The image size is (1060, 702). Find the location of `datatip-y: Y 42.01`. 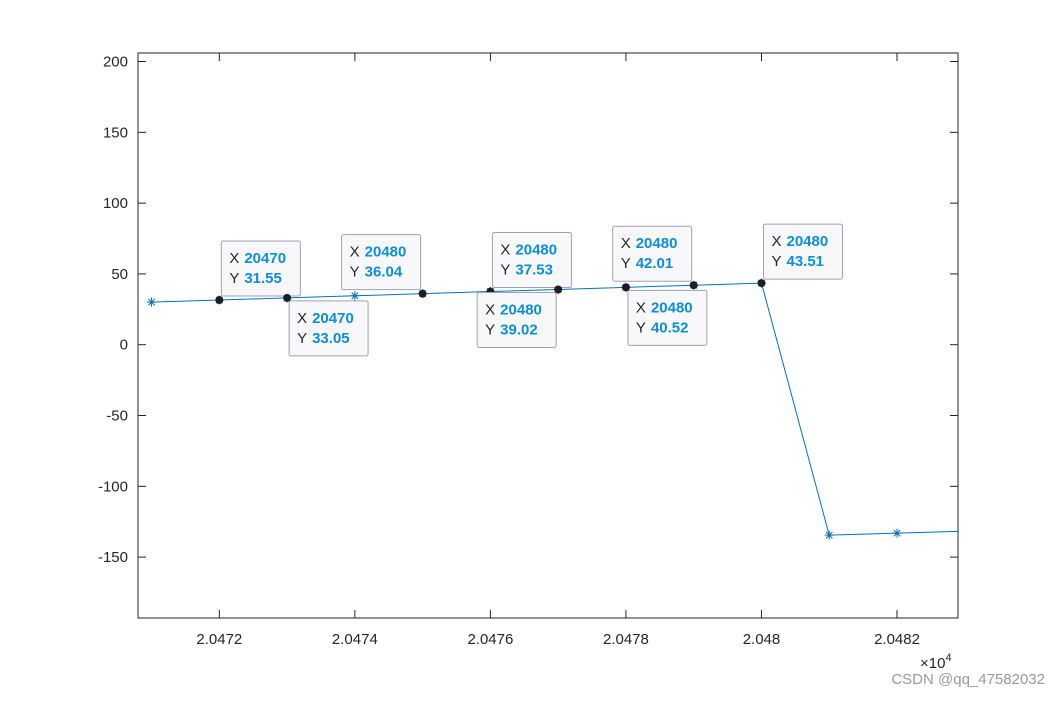

datatip-y: Y 42.01 is located at coordinates (647, 263).